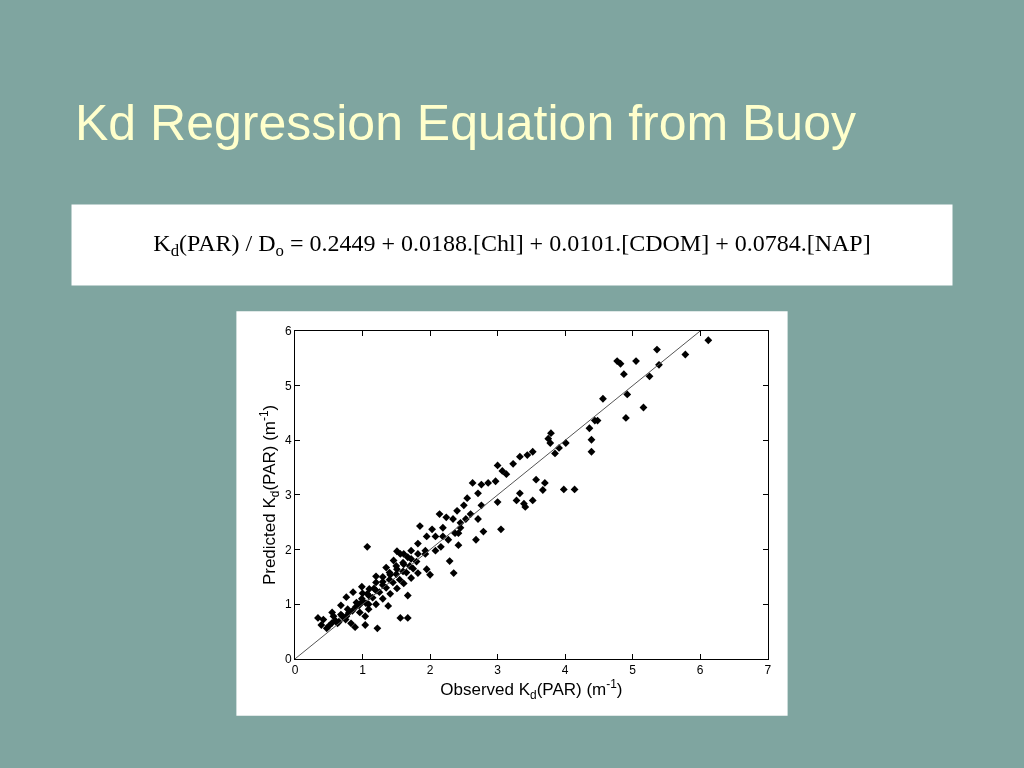  I want to click on y-tick-label: 5, so click(288, 385).